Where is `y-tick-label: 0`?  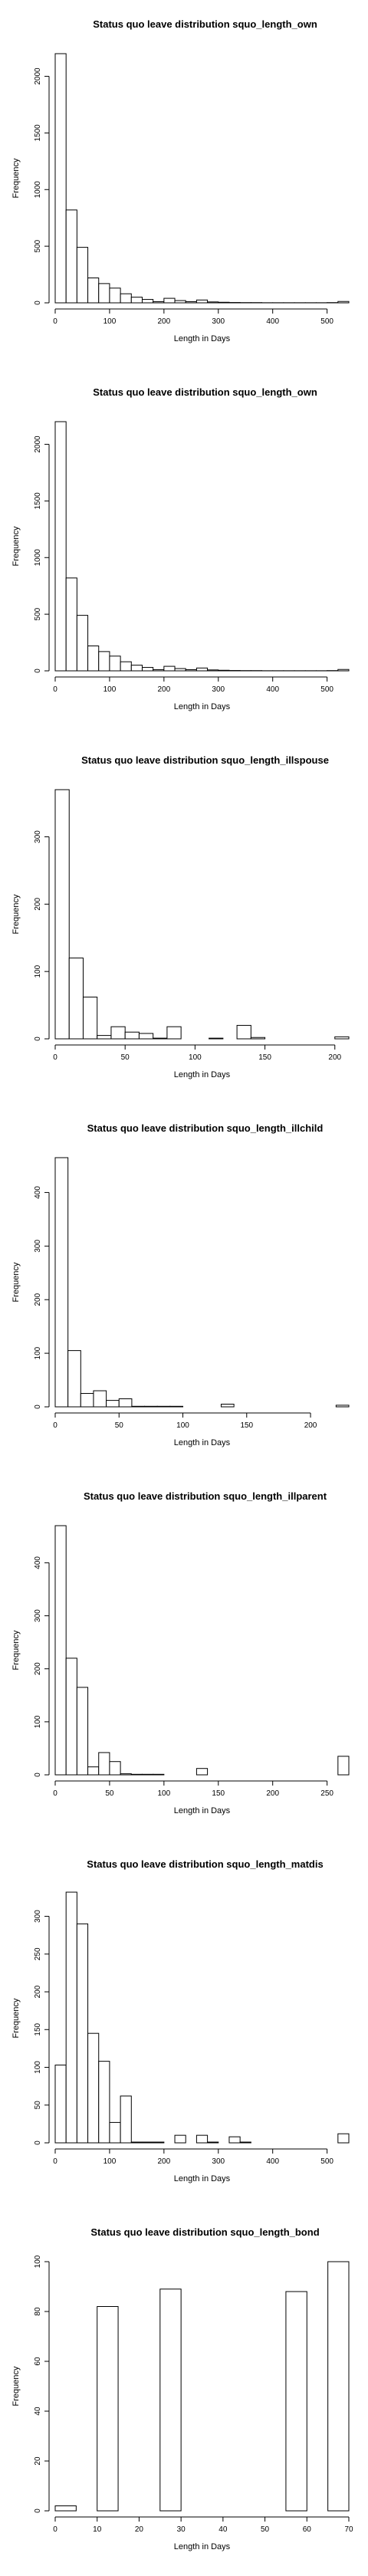
y-tick-label: 0 is located at coordinates (38, 671).